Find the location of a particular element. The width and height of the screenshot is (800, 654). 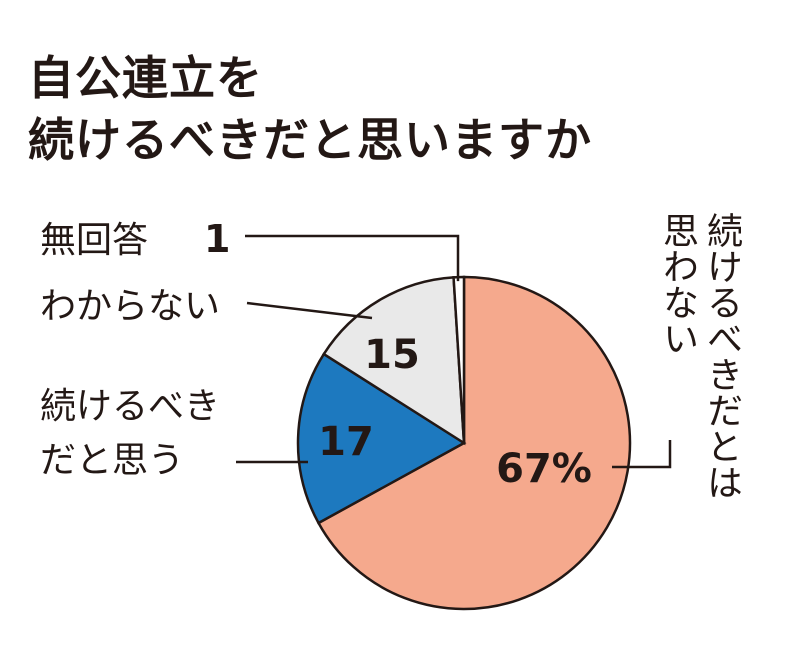

label-not-continue-line-1: 続けるべきだとは is located at coordinates (721, 356).